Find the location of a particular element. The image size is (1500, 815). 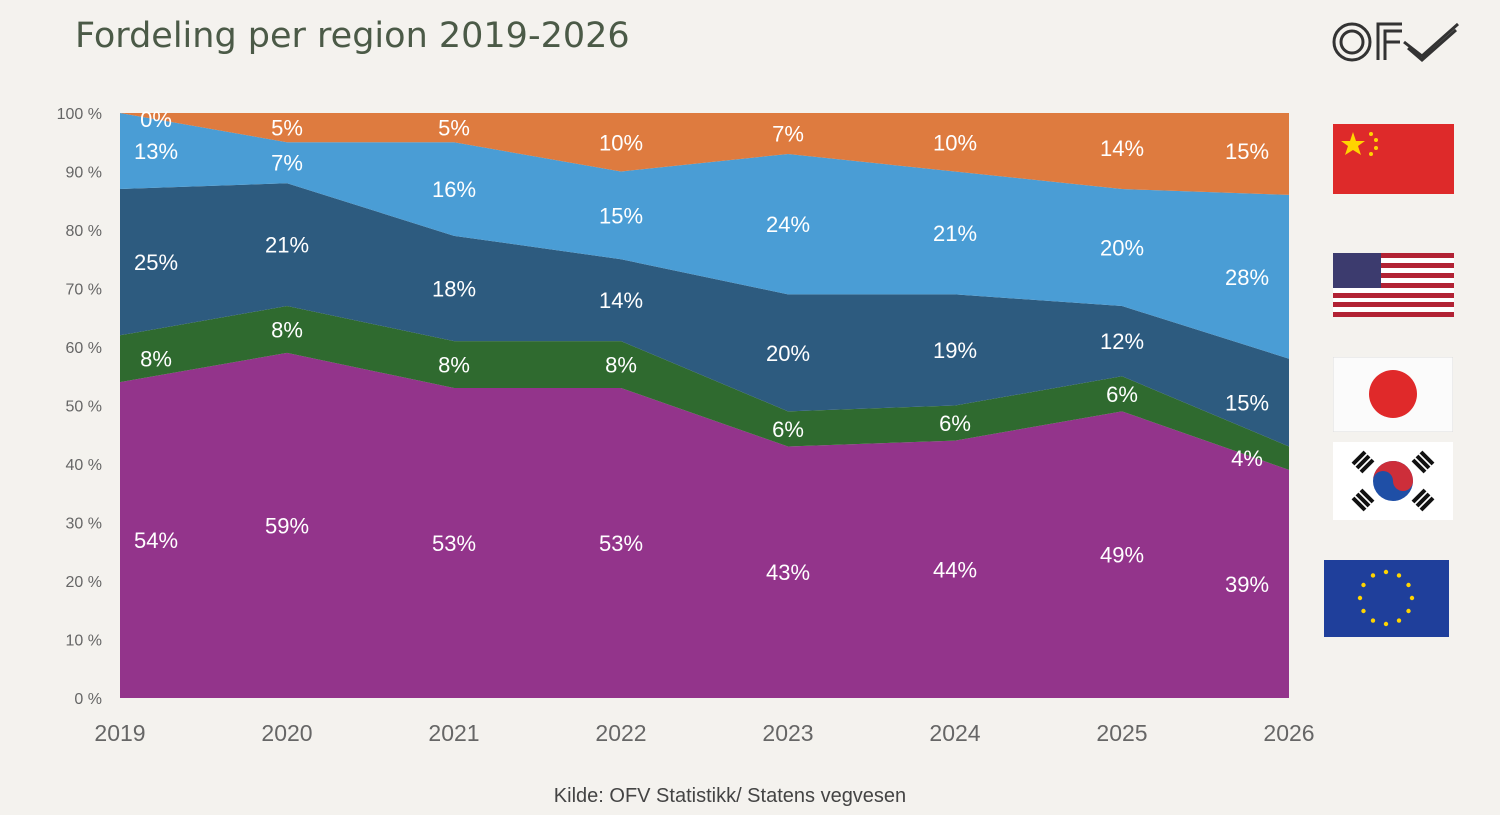

x-tick-label: 2025 is located at coordinates (1121, 733).